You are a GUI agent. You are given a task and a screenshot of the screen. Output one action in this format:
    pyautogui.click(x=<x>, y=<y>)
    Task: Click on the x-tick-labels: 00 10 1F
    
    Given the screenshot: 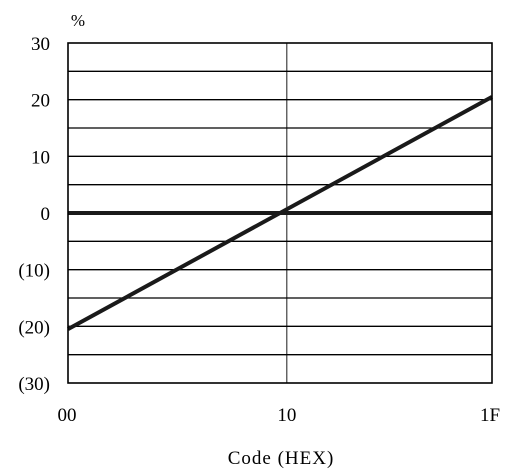 What is the action you would take?
    pyautogui.click(x=279, y=415)
    